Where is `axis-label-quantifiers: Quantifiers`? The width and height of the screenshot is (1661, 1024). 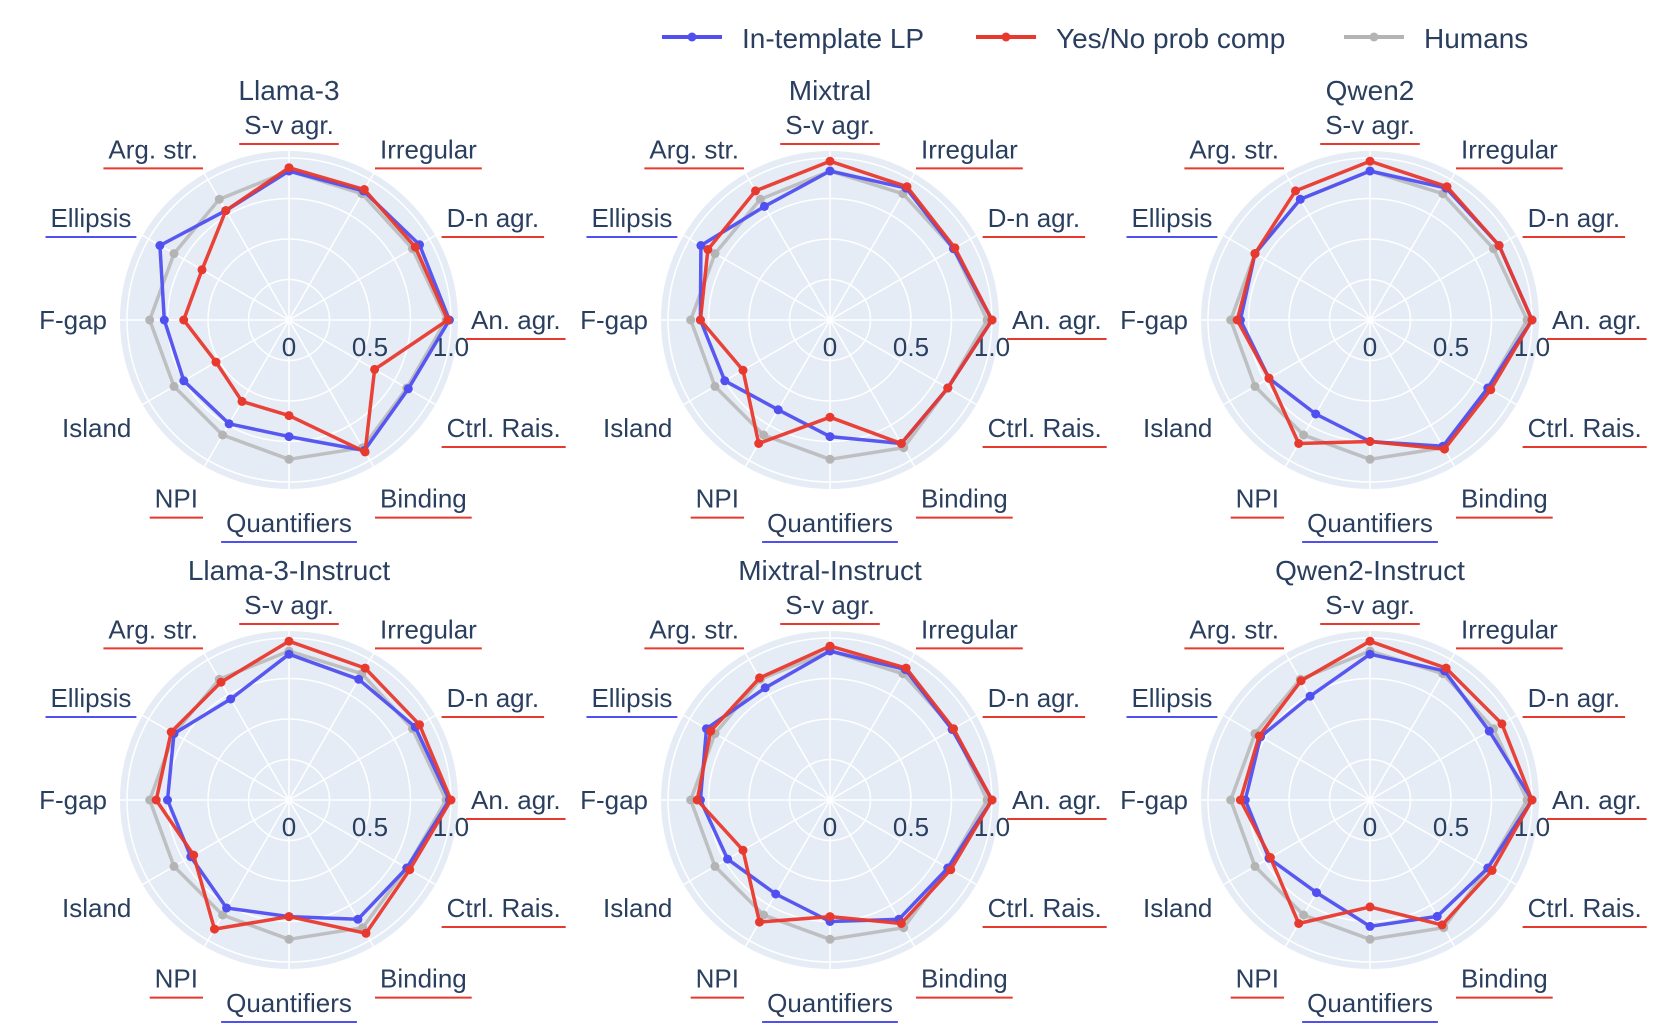
axis-label-quantifiers: Quantifiers is located at coordinates (830, 1003).